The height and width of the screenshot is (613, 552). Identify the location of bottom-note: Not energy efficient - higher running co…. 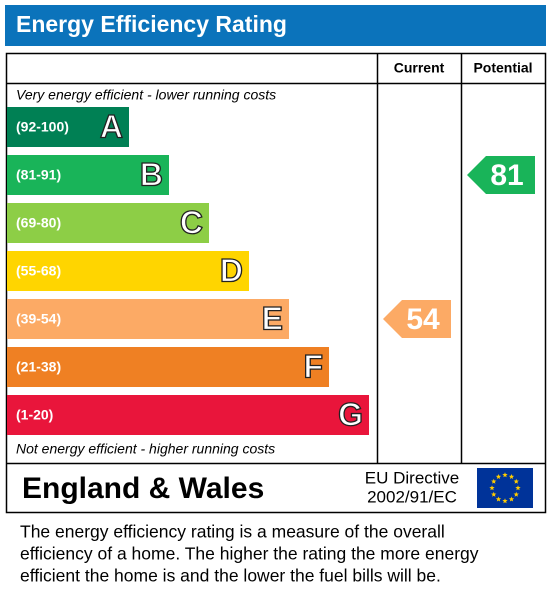
(145, 449).